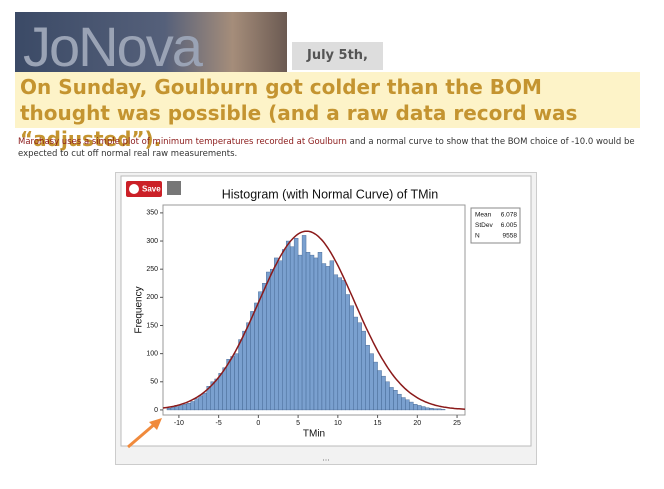 This screenshot has width=664, height=489. I want to click on y-tick-label: 300, so click(152, 241).